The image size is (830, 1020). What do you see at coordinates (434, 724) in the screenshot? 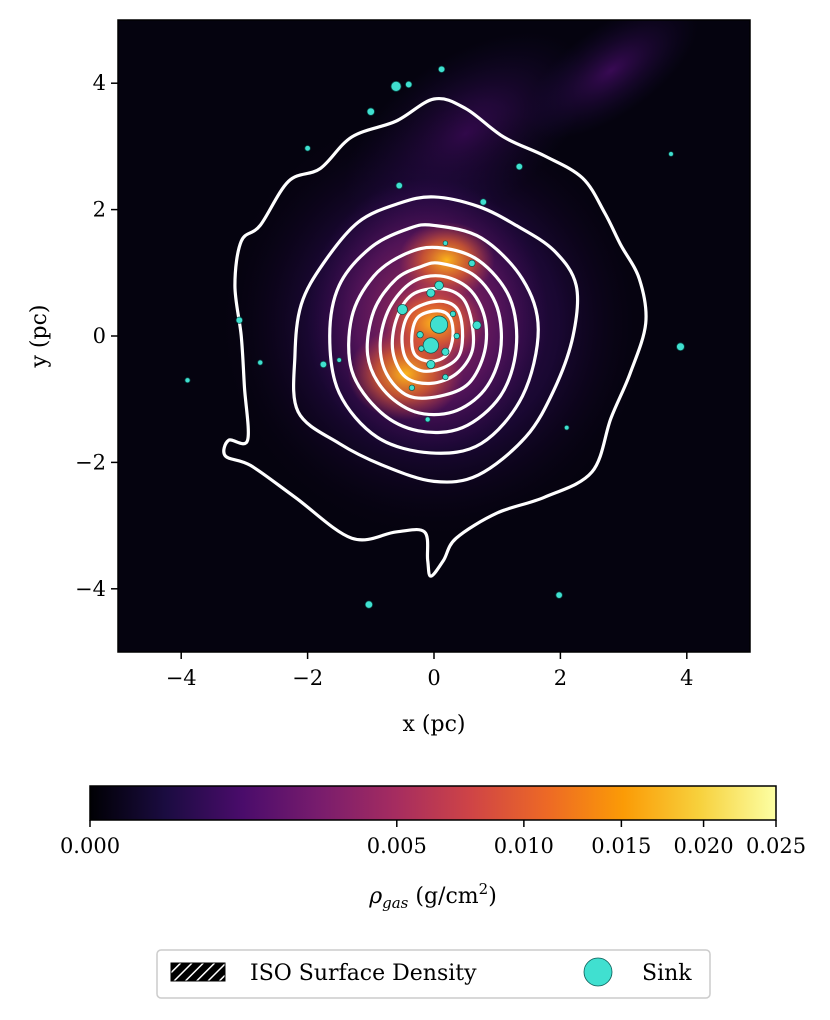
I see `x-axis-label: x (pc)` at bounding box center [434, 724].